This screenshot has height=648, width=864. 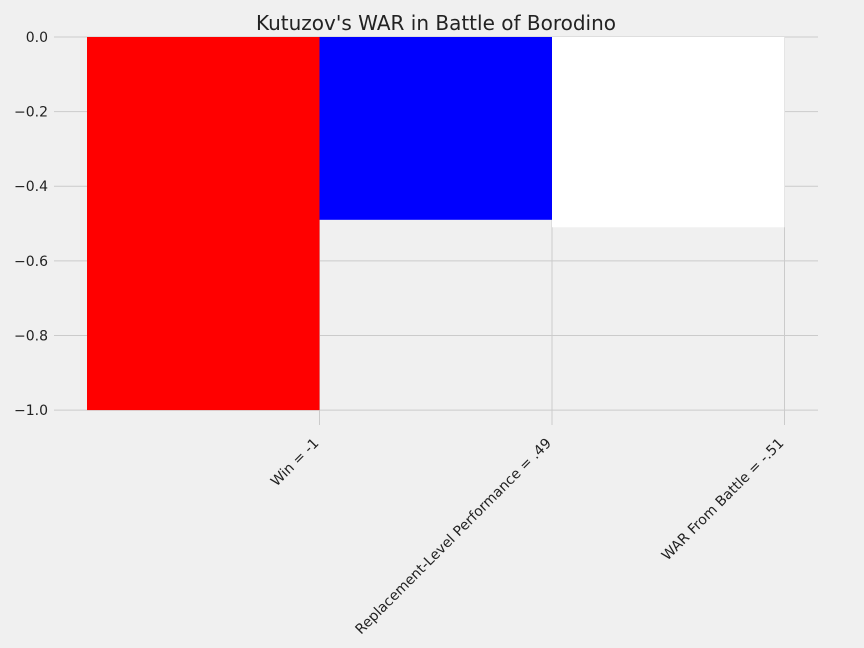 What do you see at coordinates (31, 336) in the screenshot?
I see `y-tick-label: −0.8` at bounding box center [31, 336].